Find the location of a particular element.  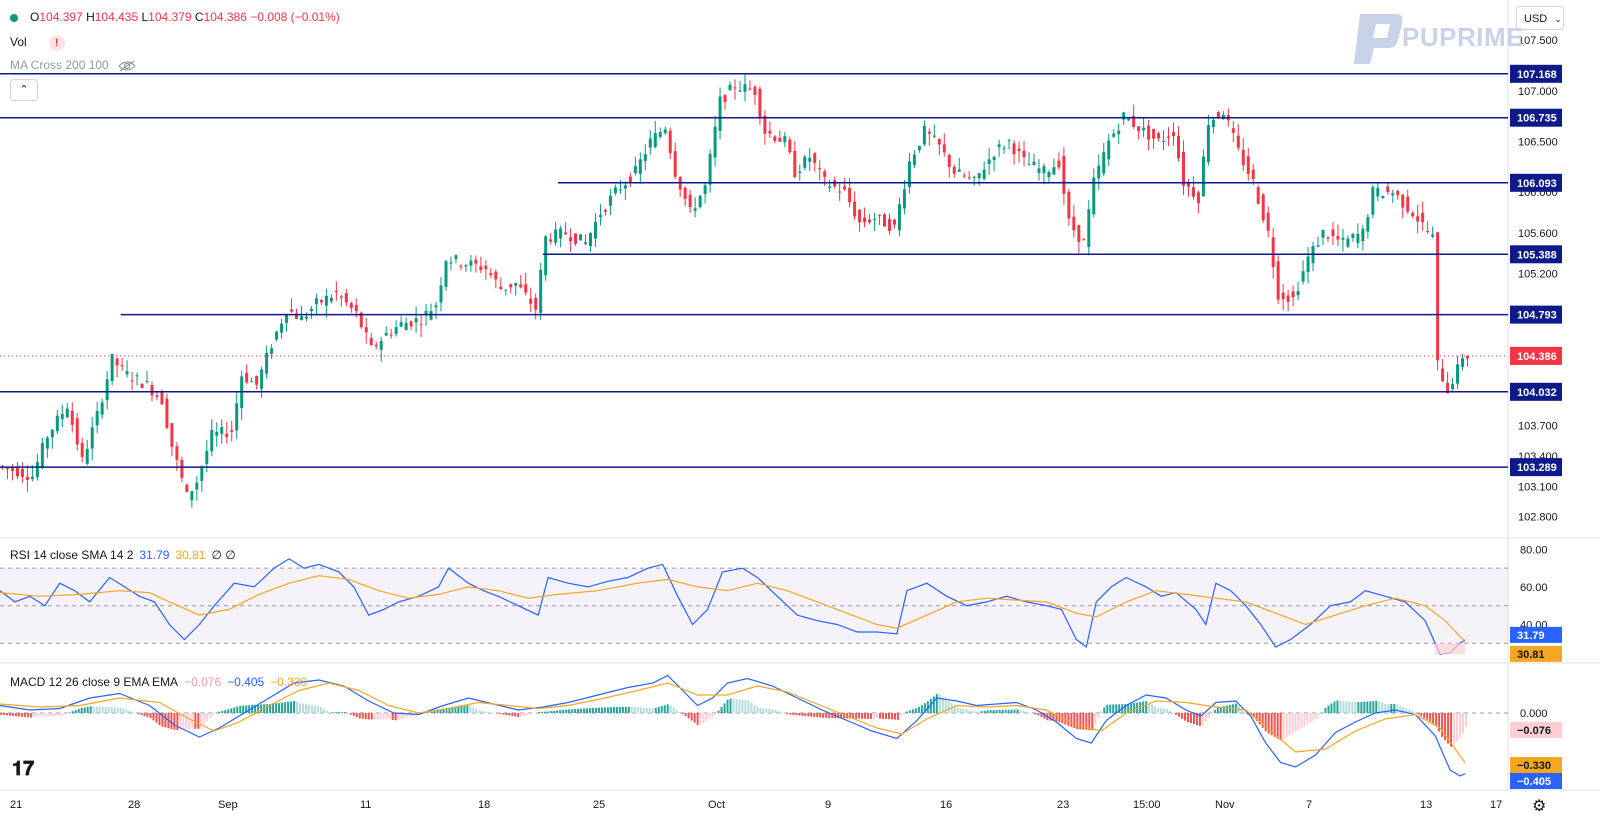

tradingview-logo: 𝟏𝟕 is located at coordinates (23, 769).